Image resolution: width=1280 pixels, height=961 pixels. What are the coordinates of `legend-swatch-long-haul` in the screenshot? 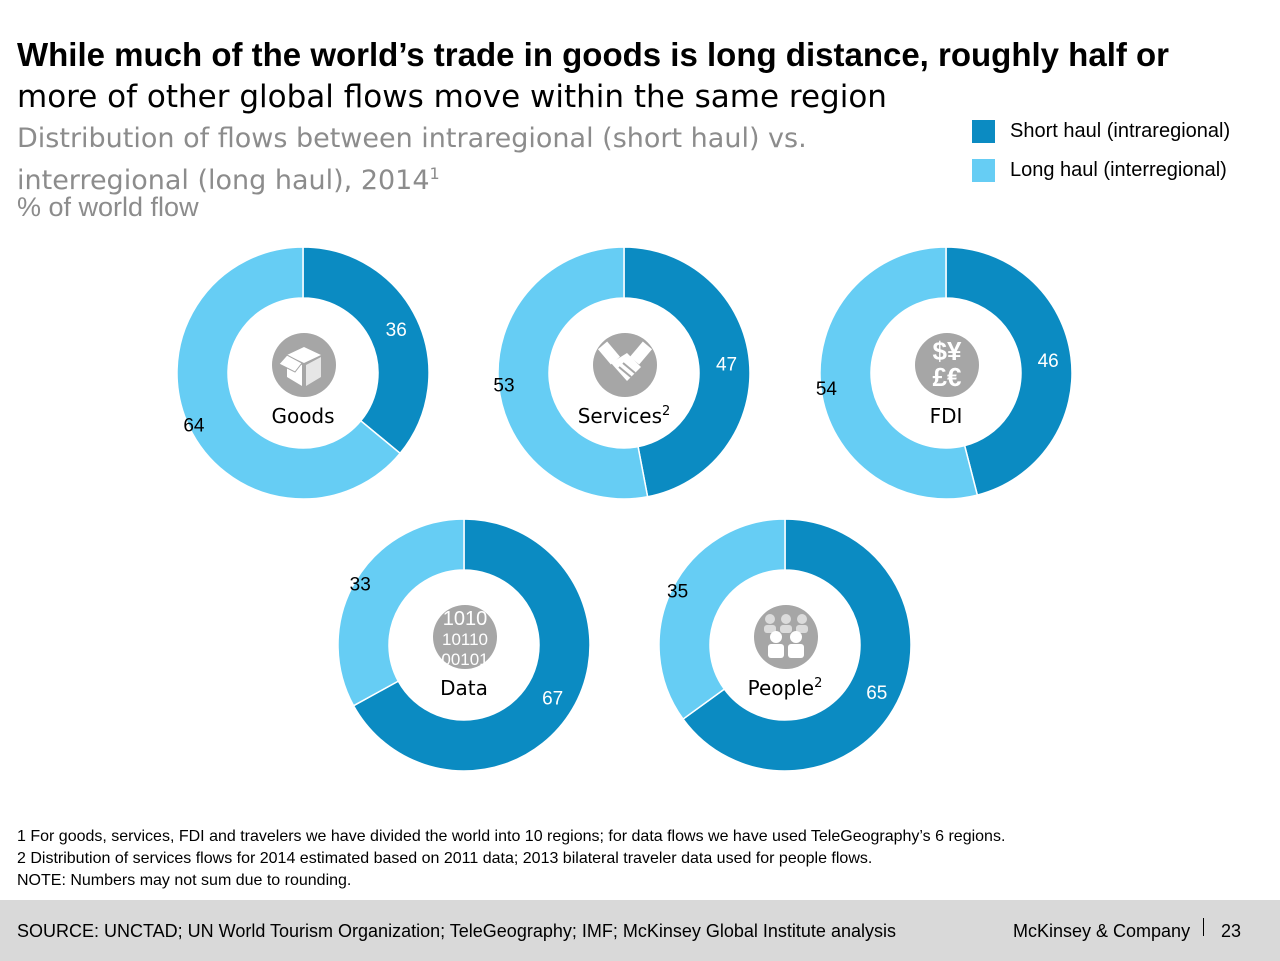 It's located at (983, 170).